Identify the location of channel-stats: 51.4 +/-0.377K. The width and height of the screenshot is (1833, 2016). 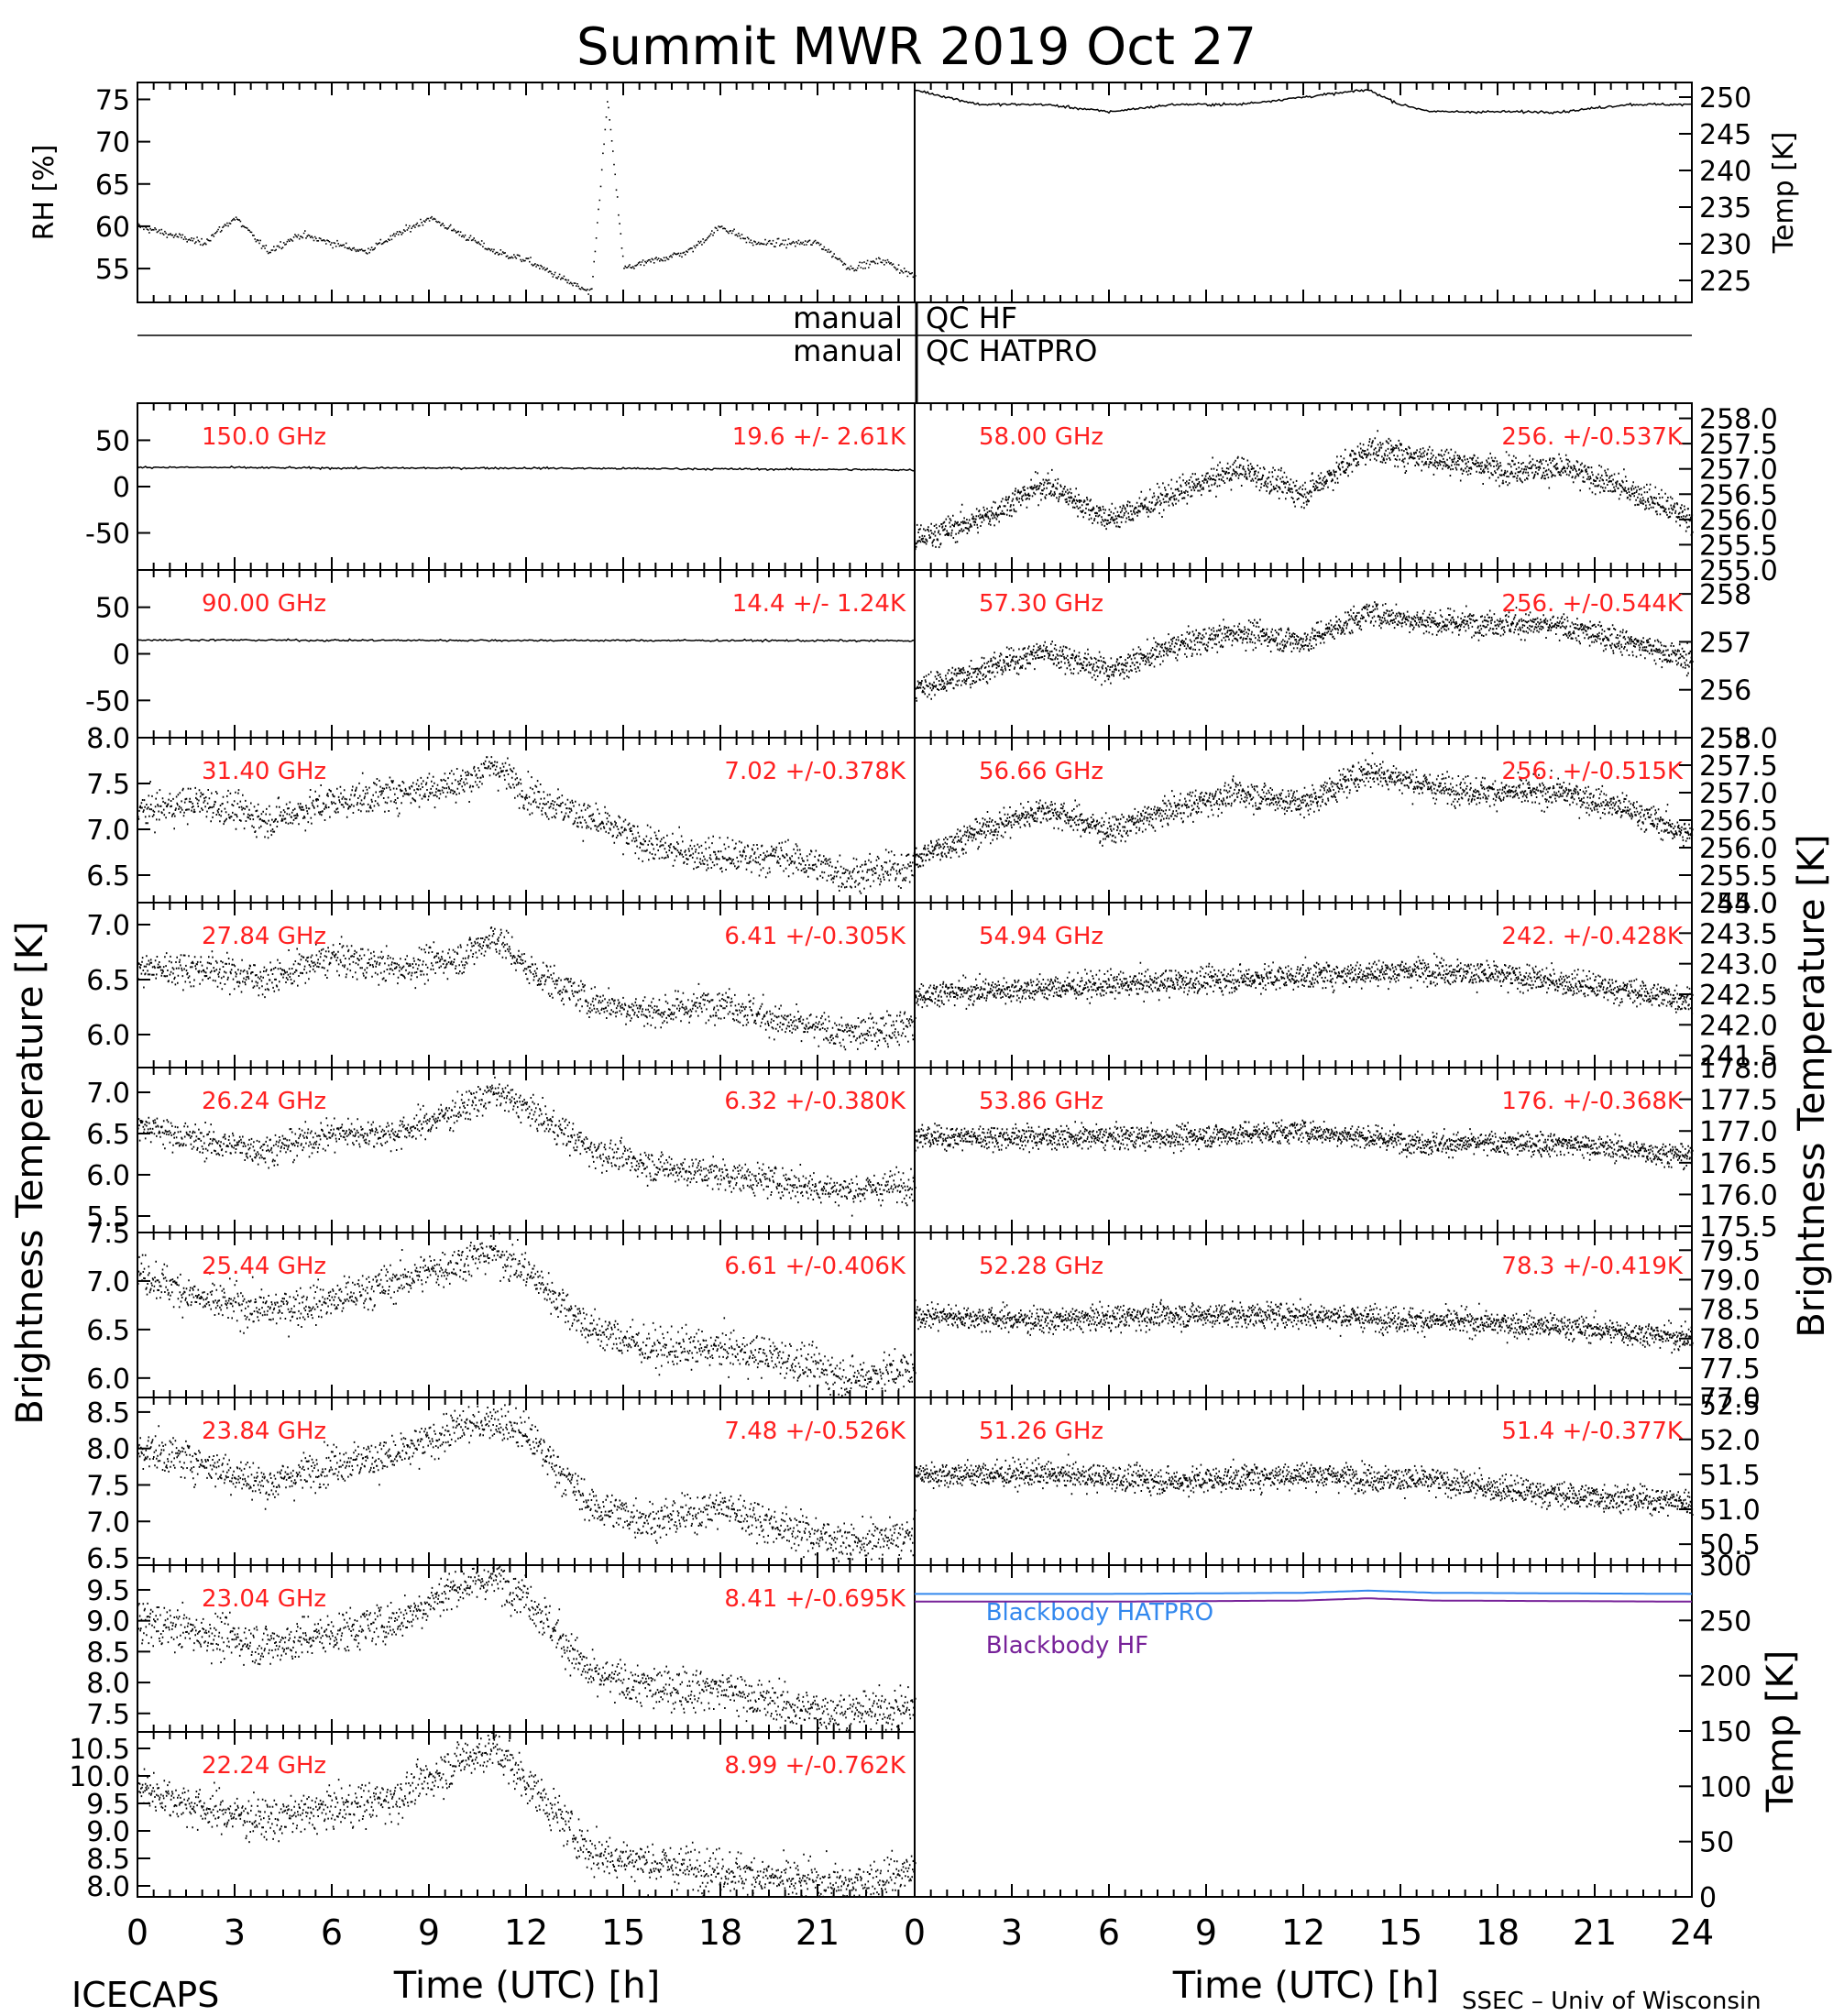
(1592, 1431).